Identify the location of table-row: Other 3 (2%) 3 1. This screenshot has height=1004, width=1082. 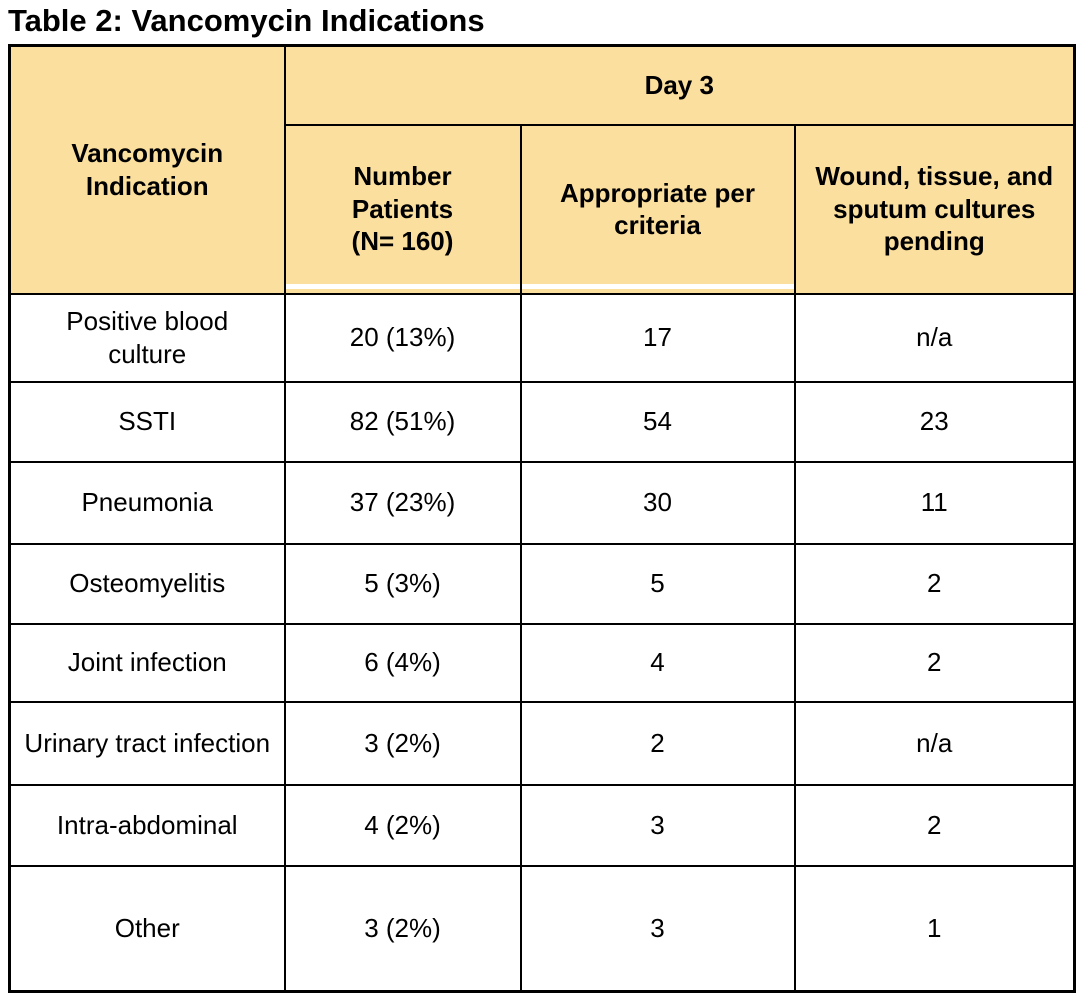
(542, 928).